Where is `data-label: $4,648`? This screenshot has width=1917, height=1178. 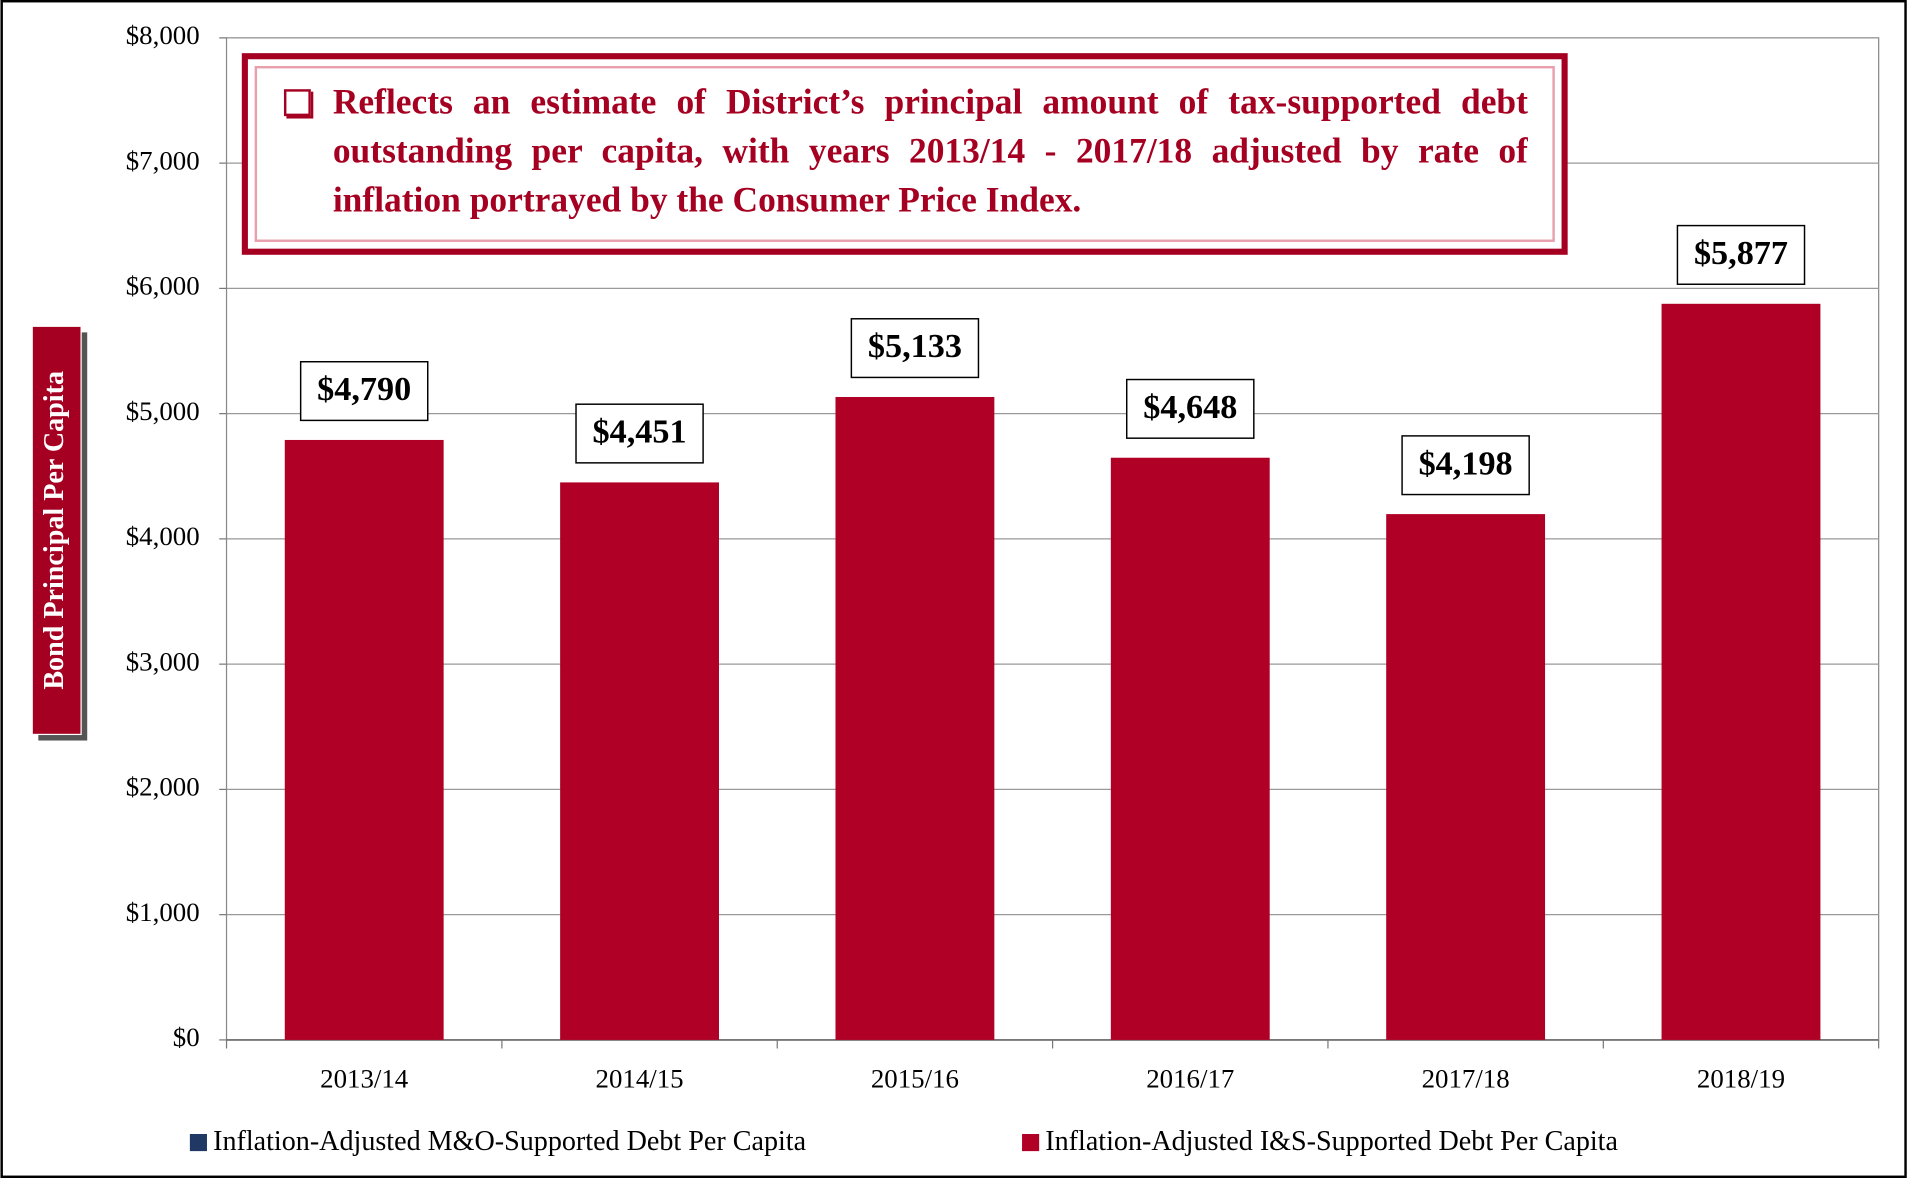
data-label: $4,648 is located at coordinates (1190, 407).